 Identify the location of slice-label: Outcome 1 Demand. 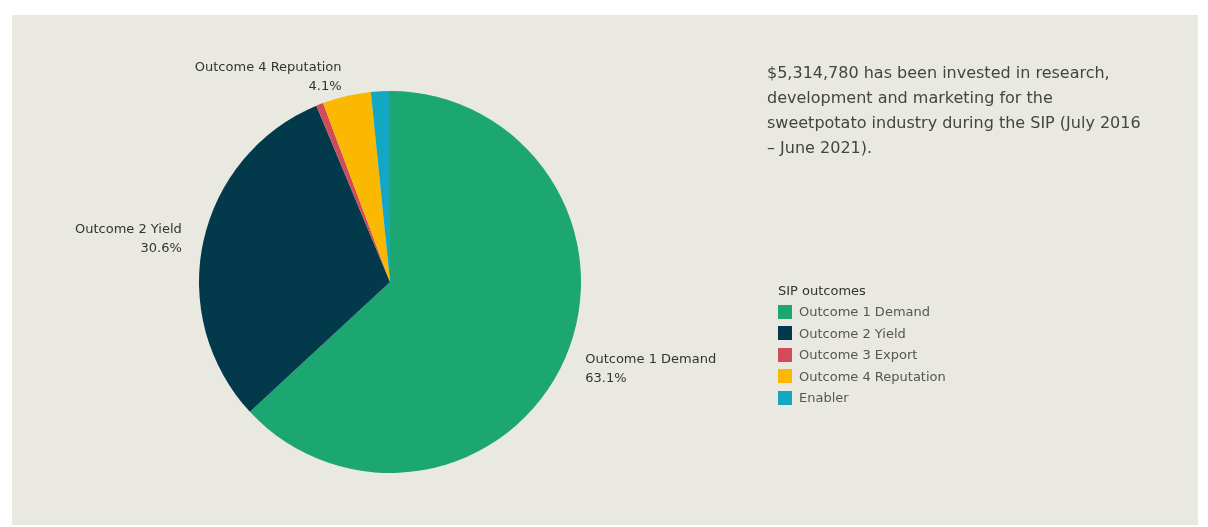
(651, 359).